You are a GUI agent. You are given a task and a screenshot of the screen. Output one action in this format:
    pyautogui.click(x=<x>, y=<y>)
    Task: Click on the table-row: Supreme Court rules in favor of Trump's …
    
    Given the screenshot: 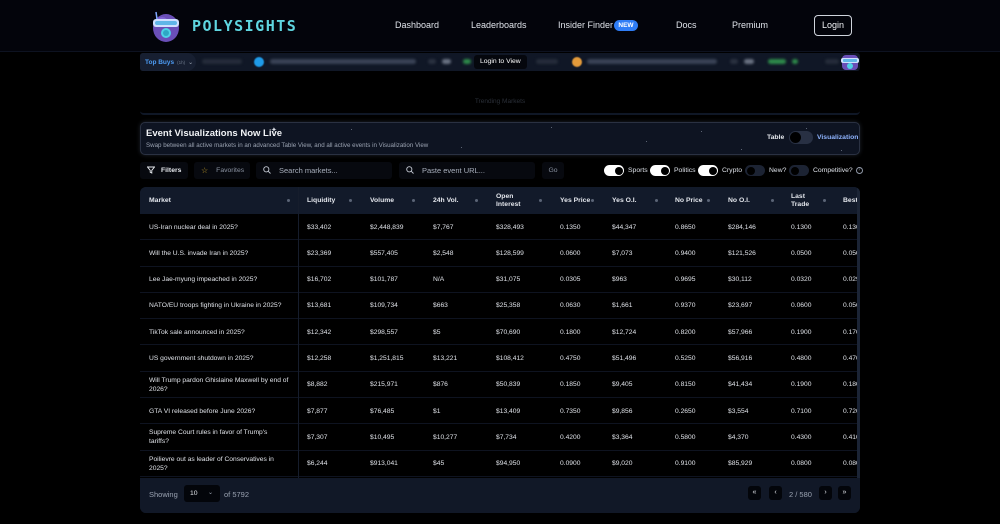 What is the action you would take?
    pyautogui.click(x=500, y=437)
    